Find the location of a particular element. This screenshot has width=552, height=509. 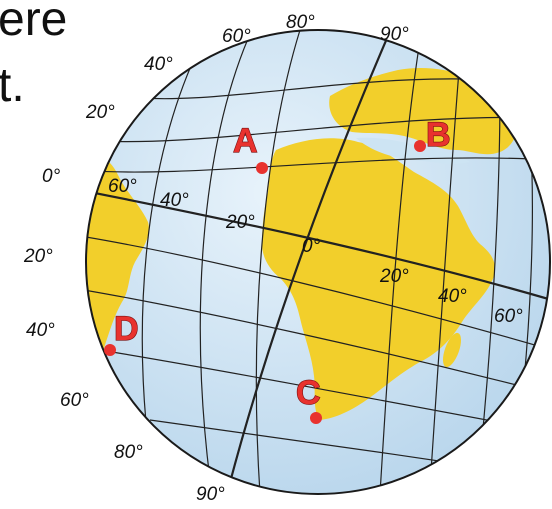

outer-label-60-bottom-left: 60° is located at coordinates (74, 400).